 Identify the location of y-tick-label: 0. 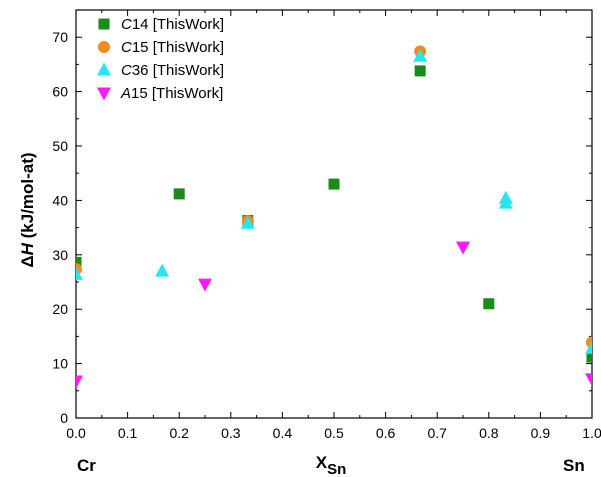
(64, 418).